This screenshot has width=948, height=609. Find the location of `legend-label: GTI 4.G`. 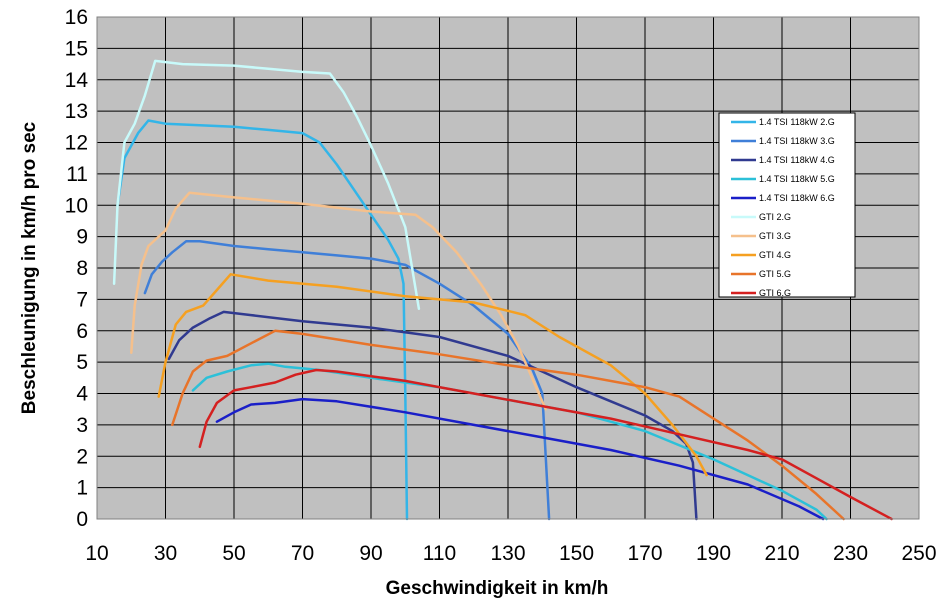

legend-label: GTI 4.G is located at coordinates (775, 255).